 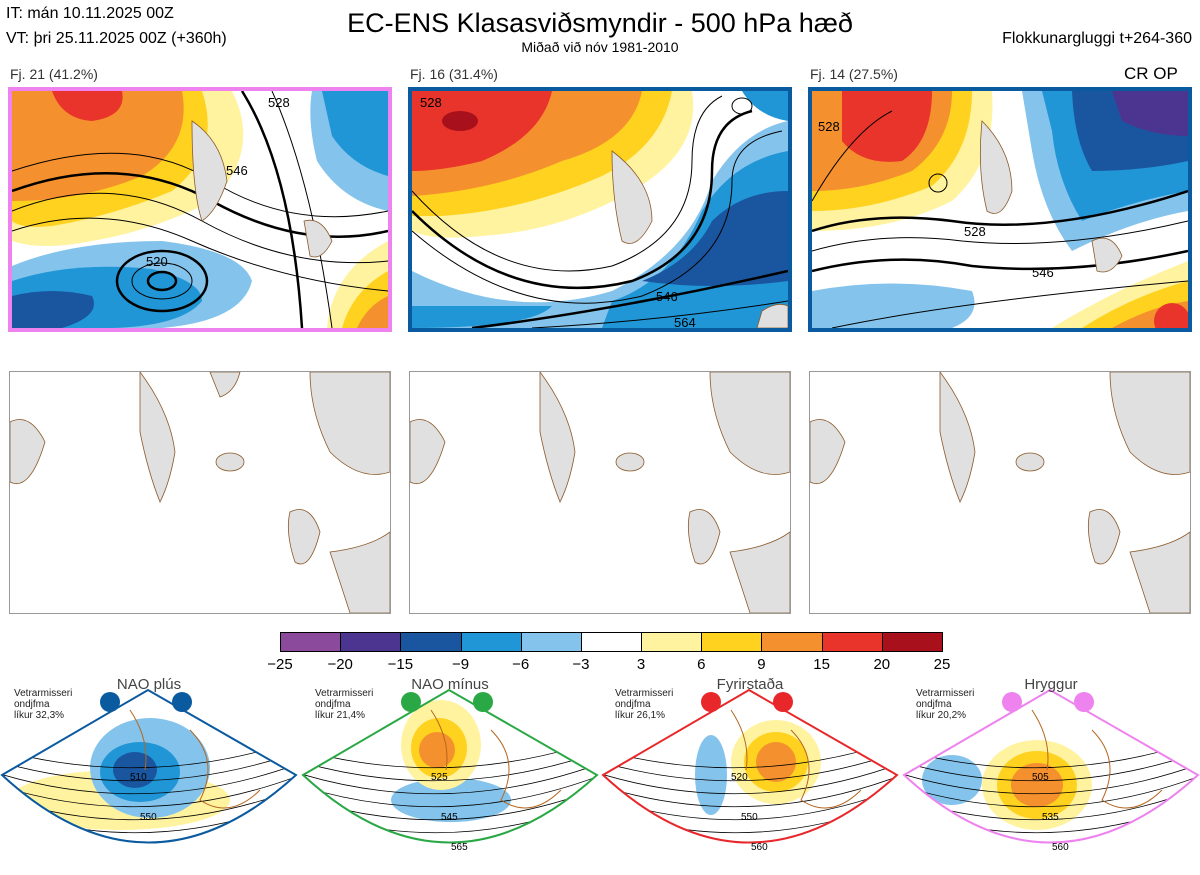 I want to click on cluster-2-label: Fj. 16 (31.4%), so click(x=454, y=74).